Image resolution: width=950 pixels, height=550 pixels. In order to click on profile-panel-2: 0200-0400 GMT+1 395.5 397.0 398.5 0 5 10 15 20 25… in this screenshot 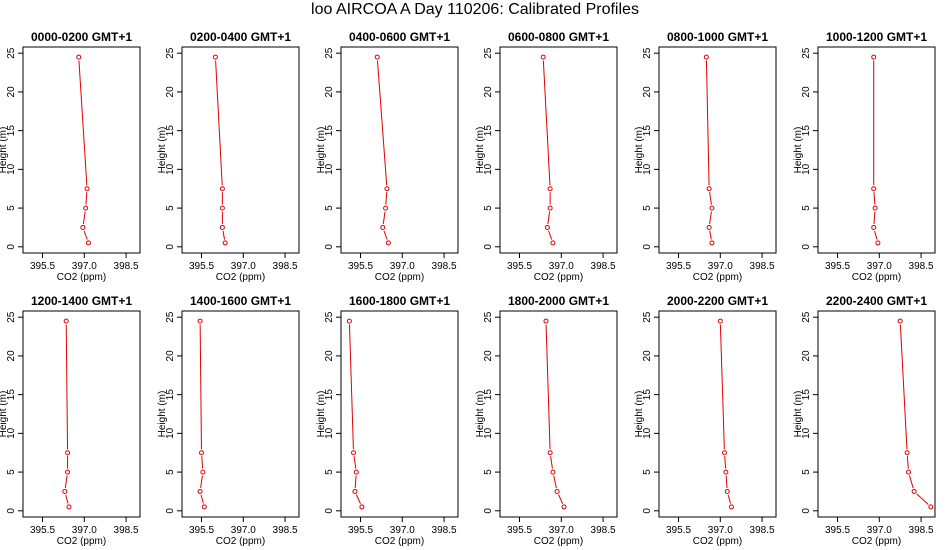, I will do `click(228, 156)`.